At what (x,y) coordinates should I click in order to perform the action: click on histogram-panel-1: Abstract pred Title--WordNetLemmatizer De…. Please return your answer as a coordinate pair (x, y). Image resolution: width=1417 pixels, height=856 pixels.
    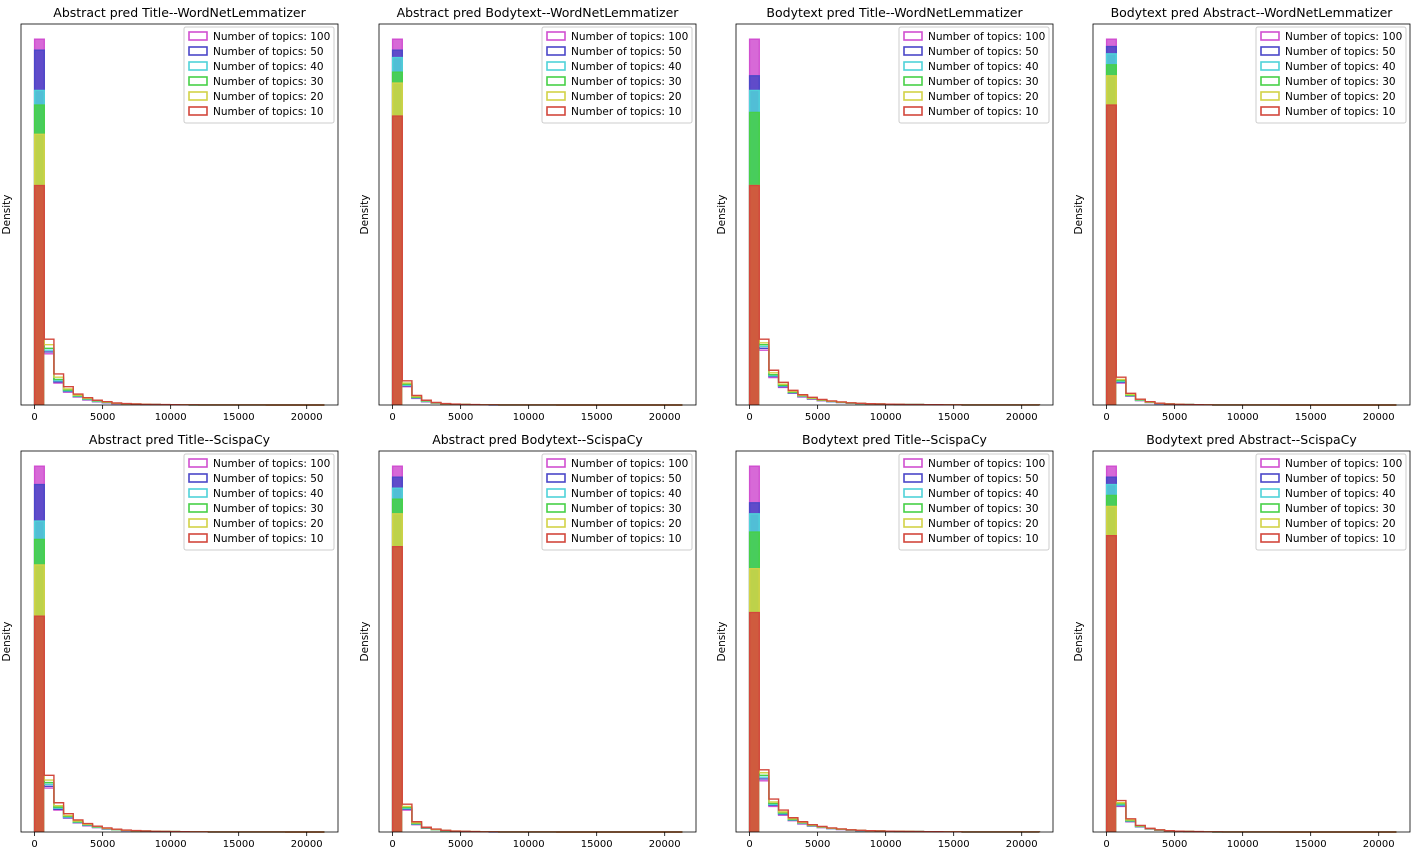
    Looking at the image, I should click on (170, 214).